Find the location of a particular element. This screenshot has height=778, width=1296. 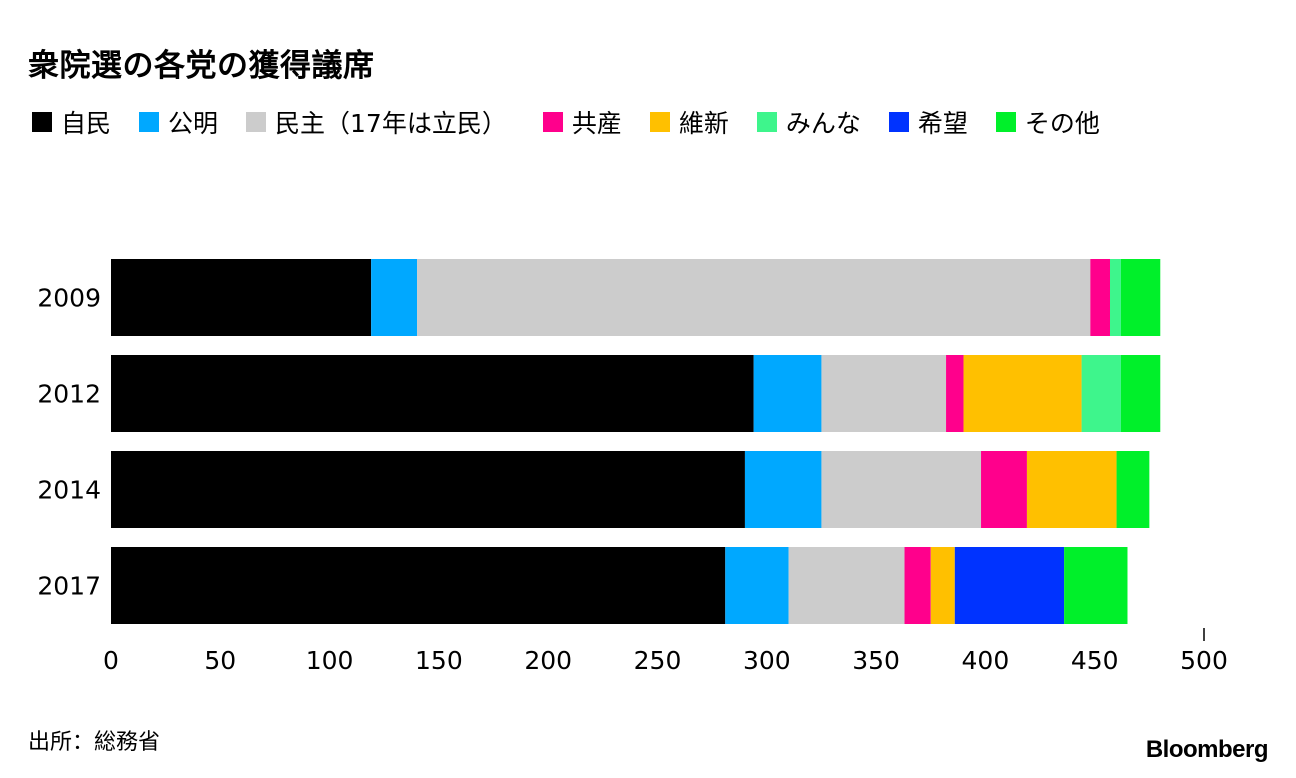

legend-item: 共産 is located at coordinates (582, 122).